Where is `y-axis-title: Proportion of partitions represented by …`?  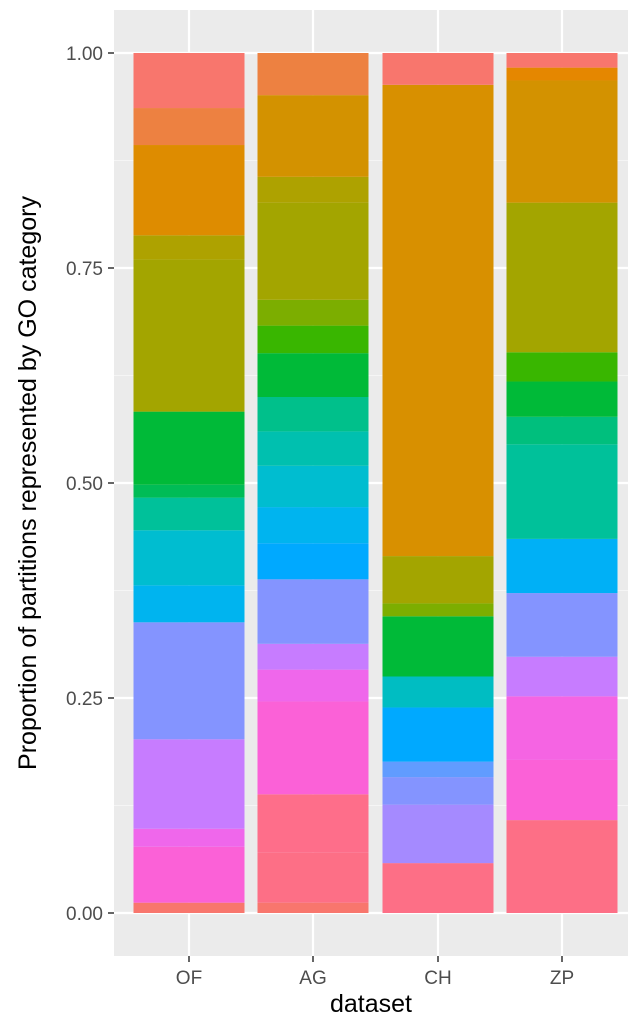
y-axis-title: Proportion of partitions represented by … is located at coordinates (28, 483).